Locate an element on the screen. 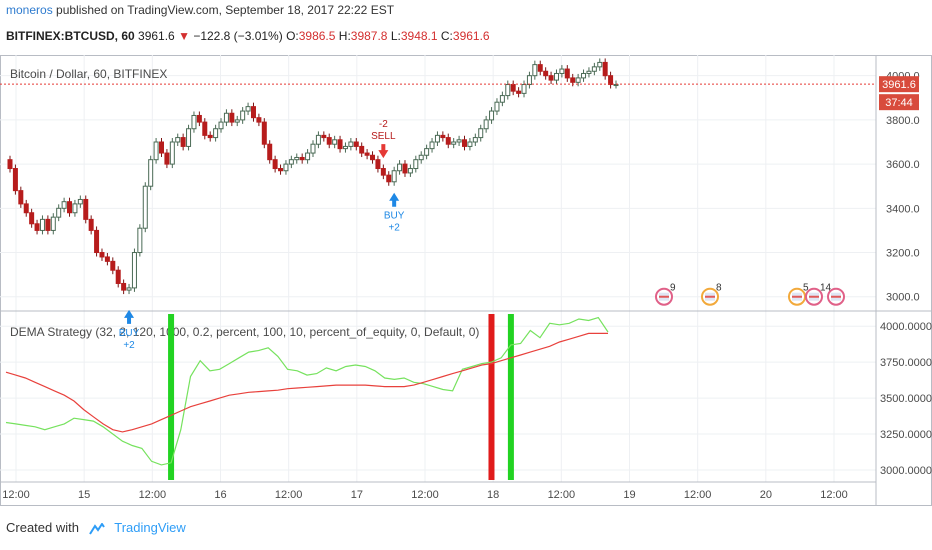 This screenshot has width=932, height=550. indicator-y-tick-label: 3000.0000 is located at coordinates (906, 471).